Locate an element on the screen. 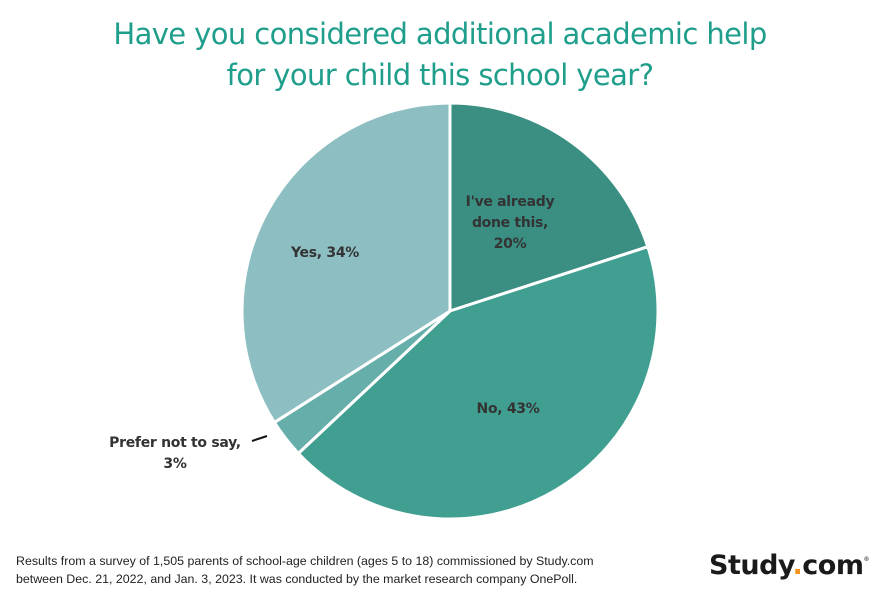 This screenshot has width=880, height=600. prefer-not-to-say-leader-line is located at coordinates (259, 438).